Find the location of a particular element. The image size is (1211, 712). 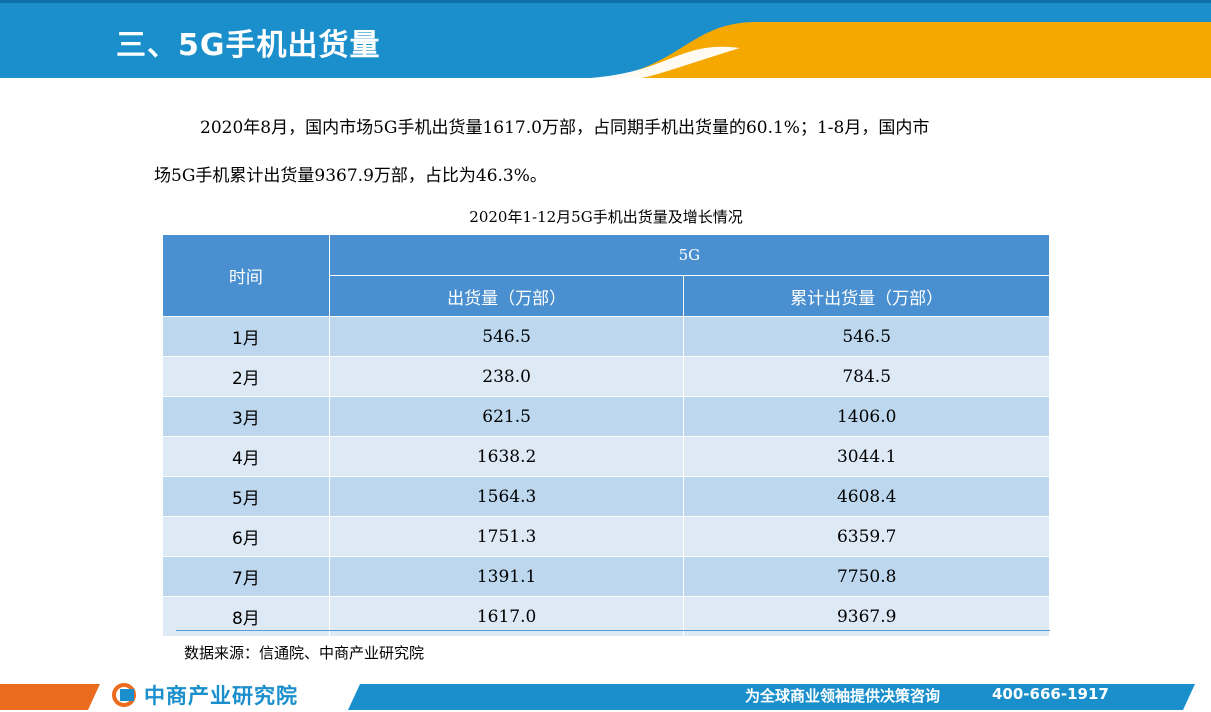

logo-text: 中商产业研究院 is located at coordinates (221, 696).